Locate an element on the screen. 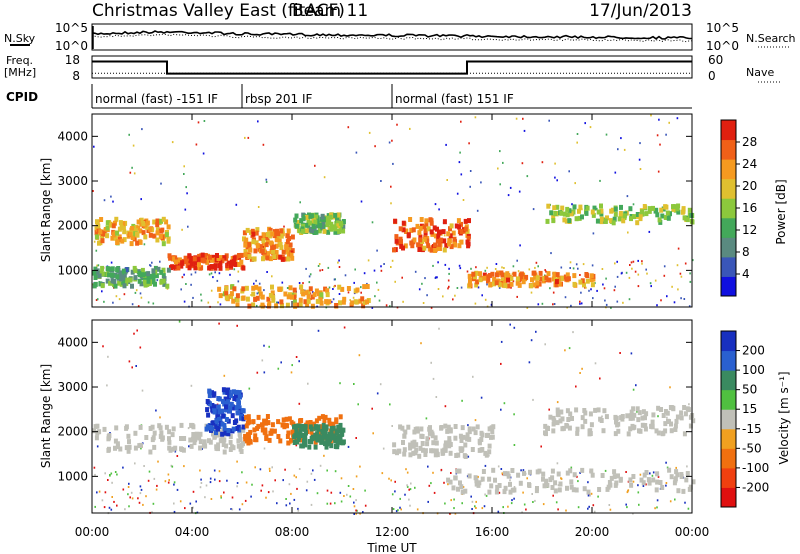  noise-traces is located at coordinates (392, 37).